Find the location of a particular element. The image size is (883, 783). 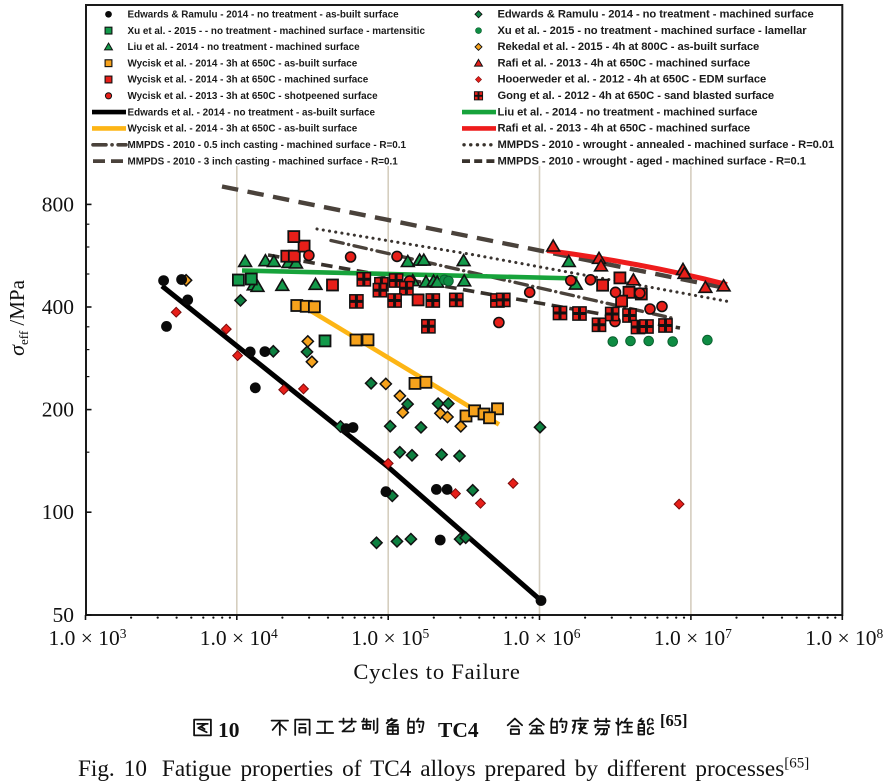

svg-text: 800 is located at coordinates (58, 204).